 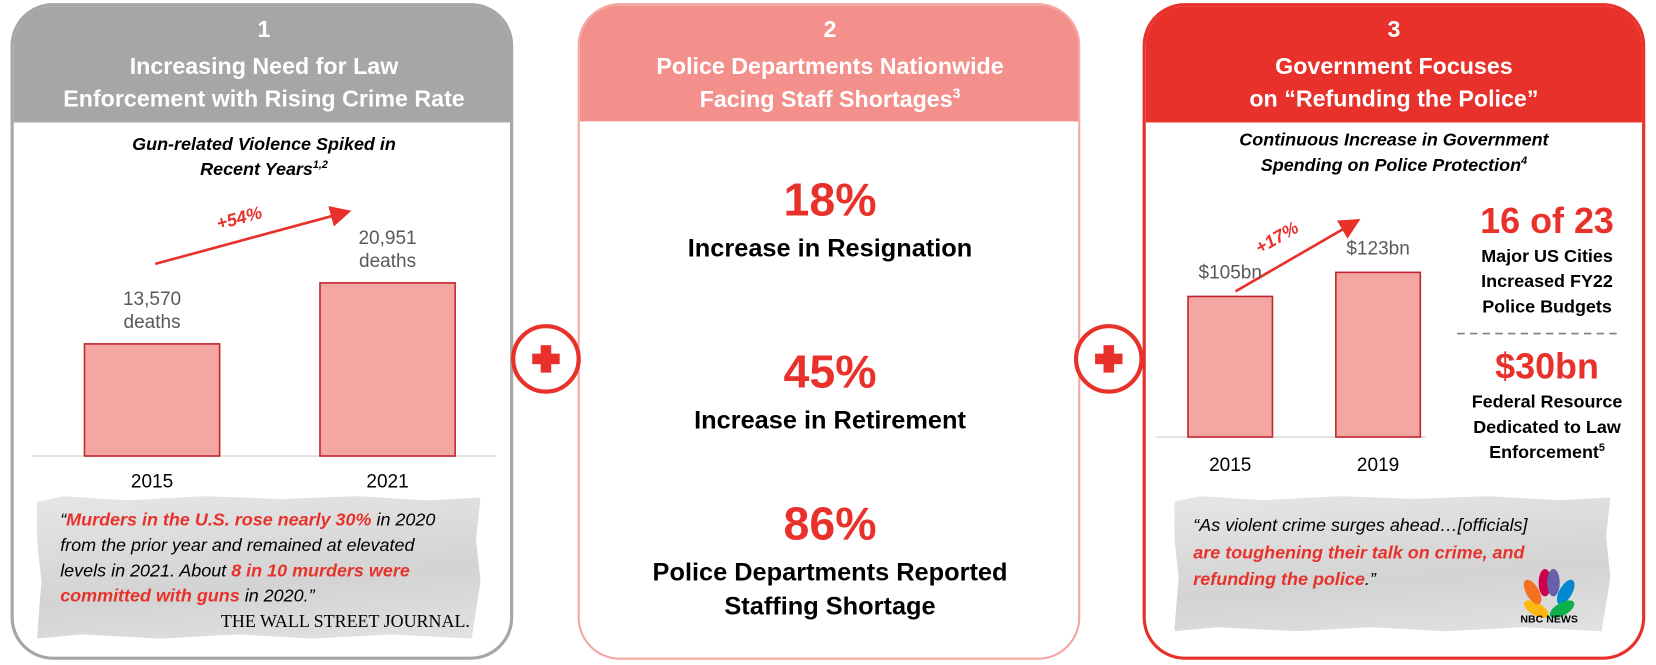 I want to click on panel-subtitle: Continuous Increase in Government, so click(x=1393, y=140).